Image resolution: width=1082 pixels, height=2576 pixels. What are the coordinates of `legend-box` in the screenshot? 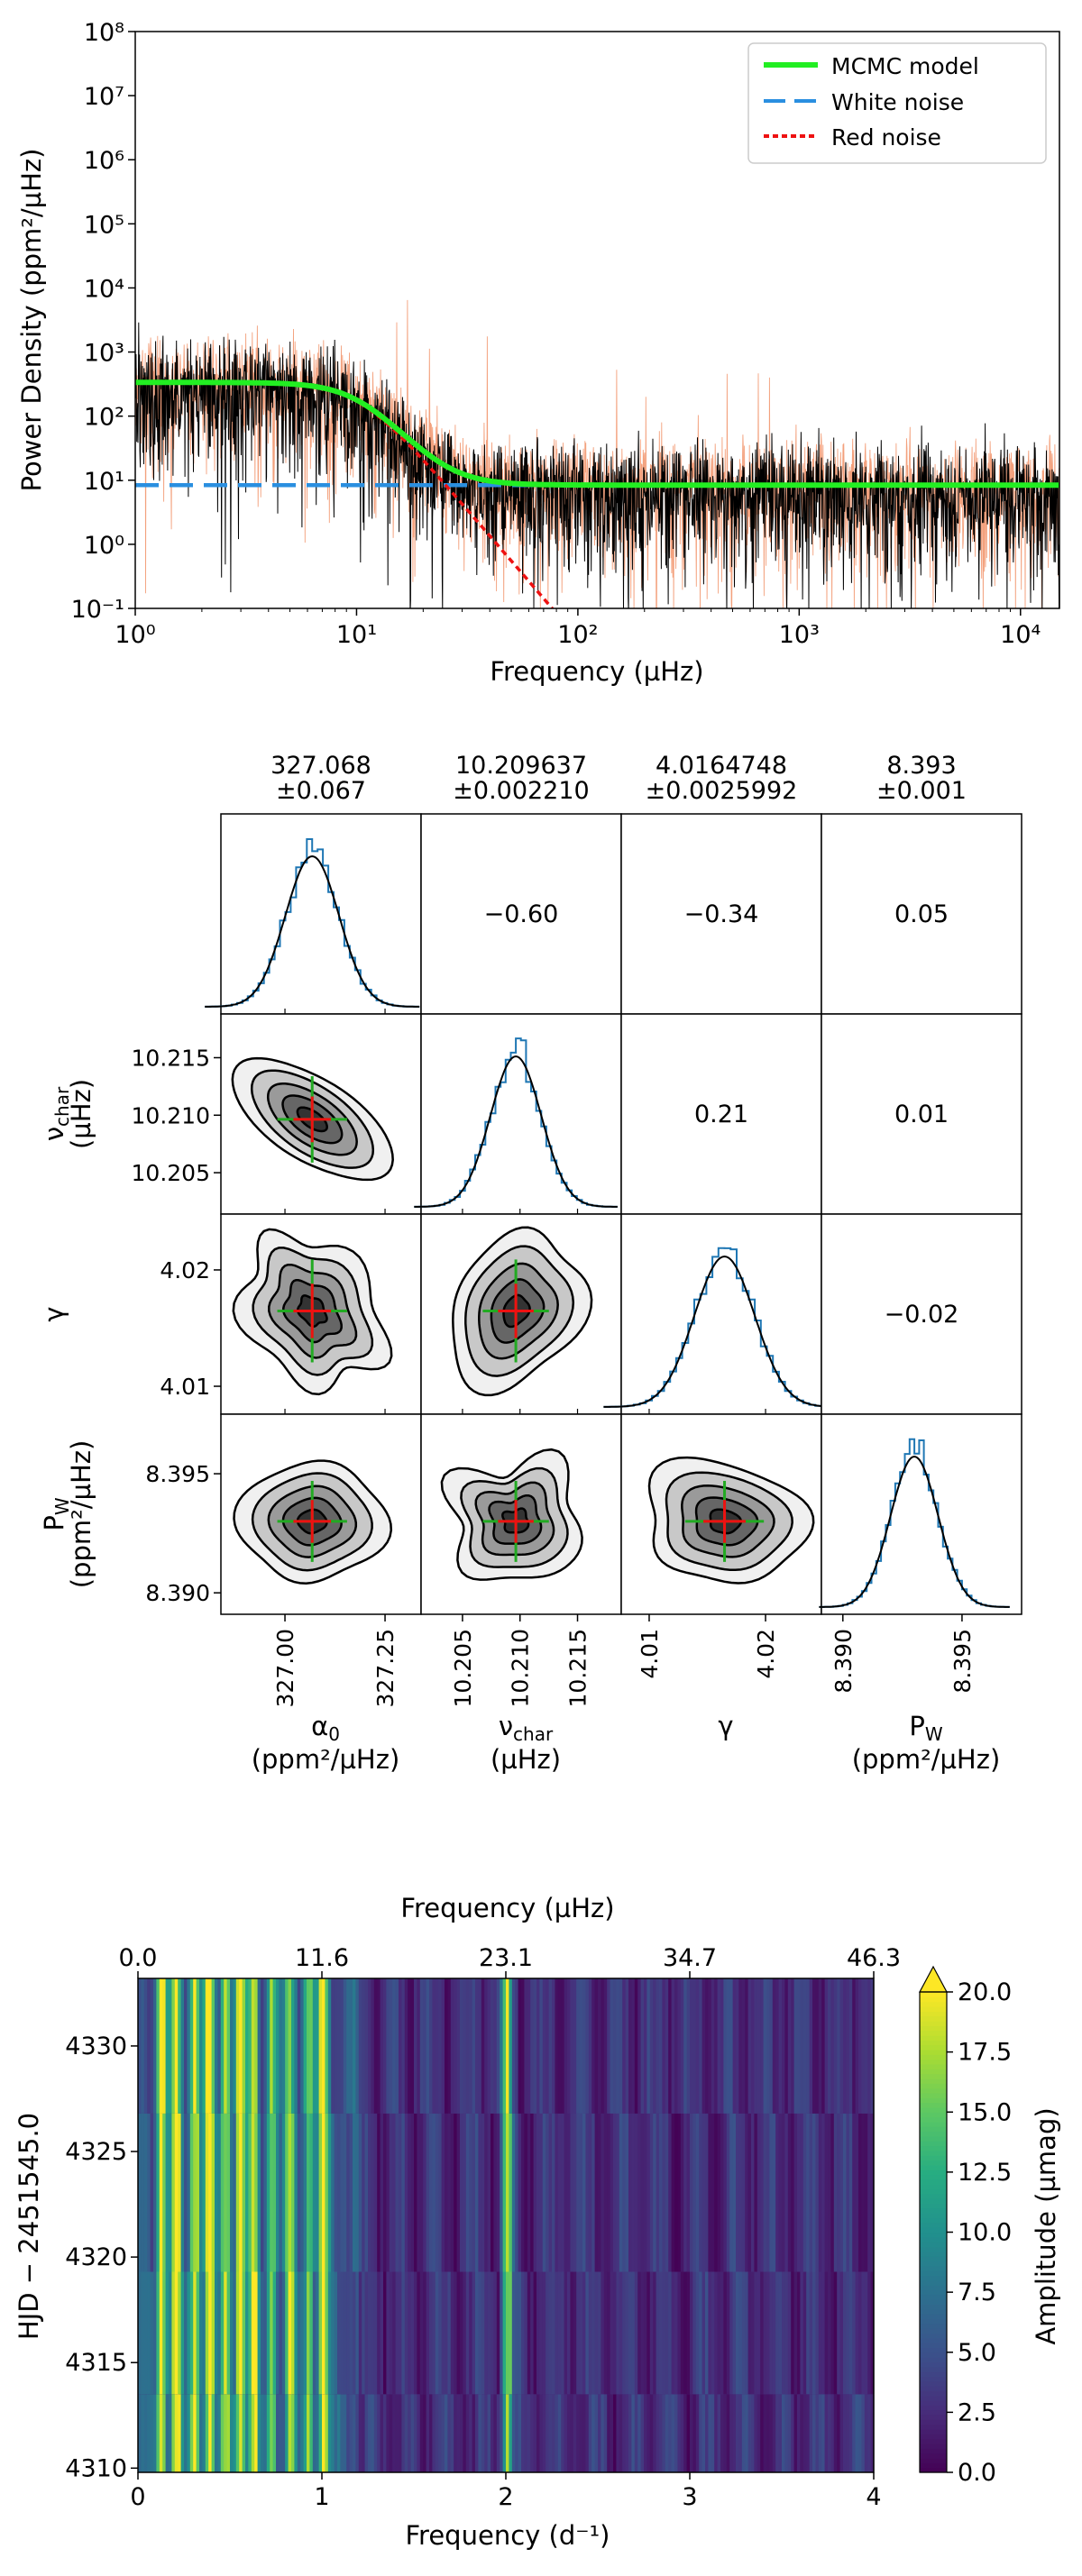 It's located at (897, 103).